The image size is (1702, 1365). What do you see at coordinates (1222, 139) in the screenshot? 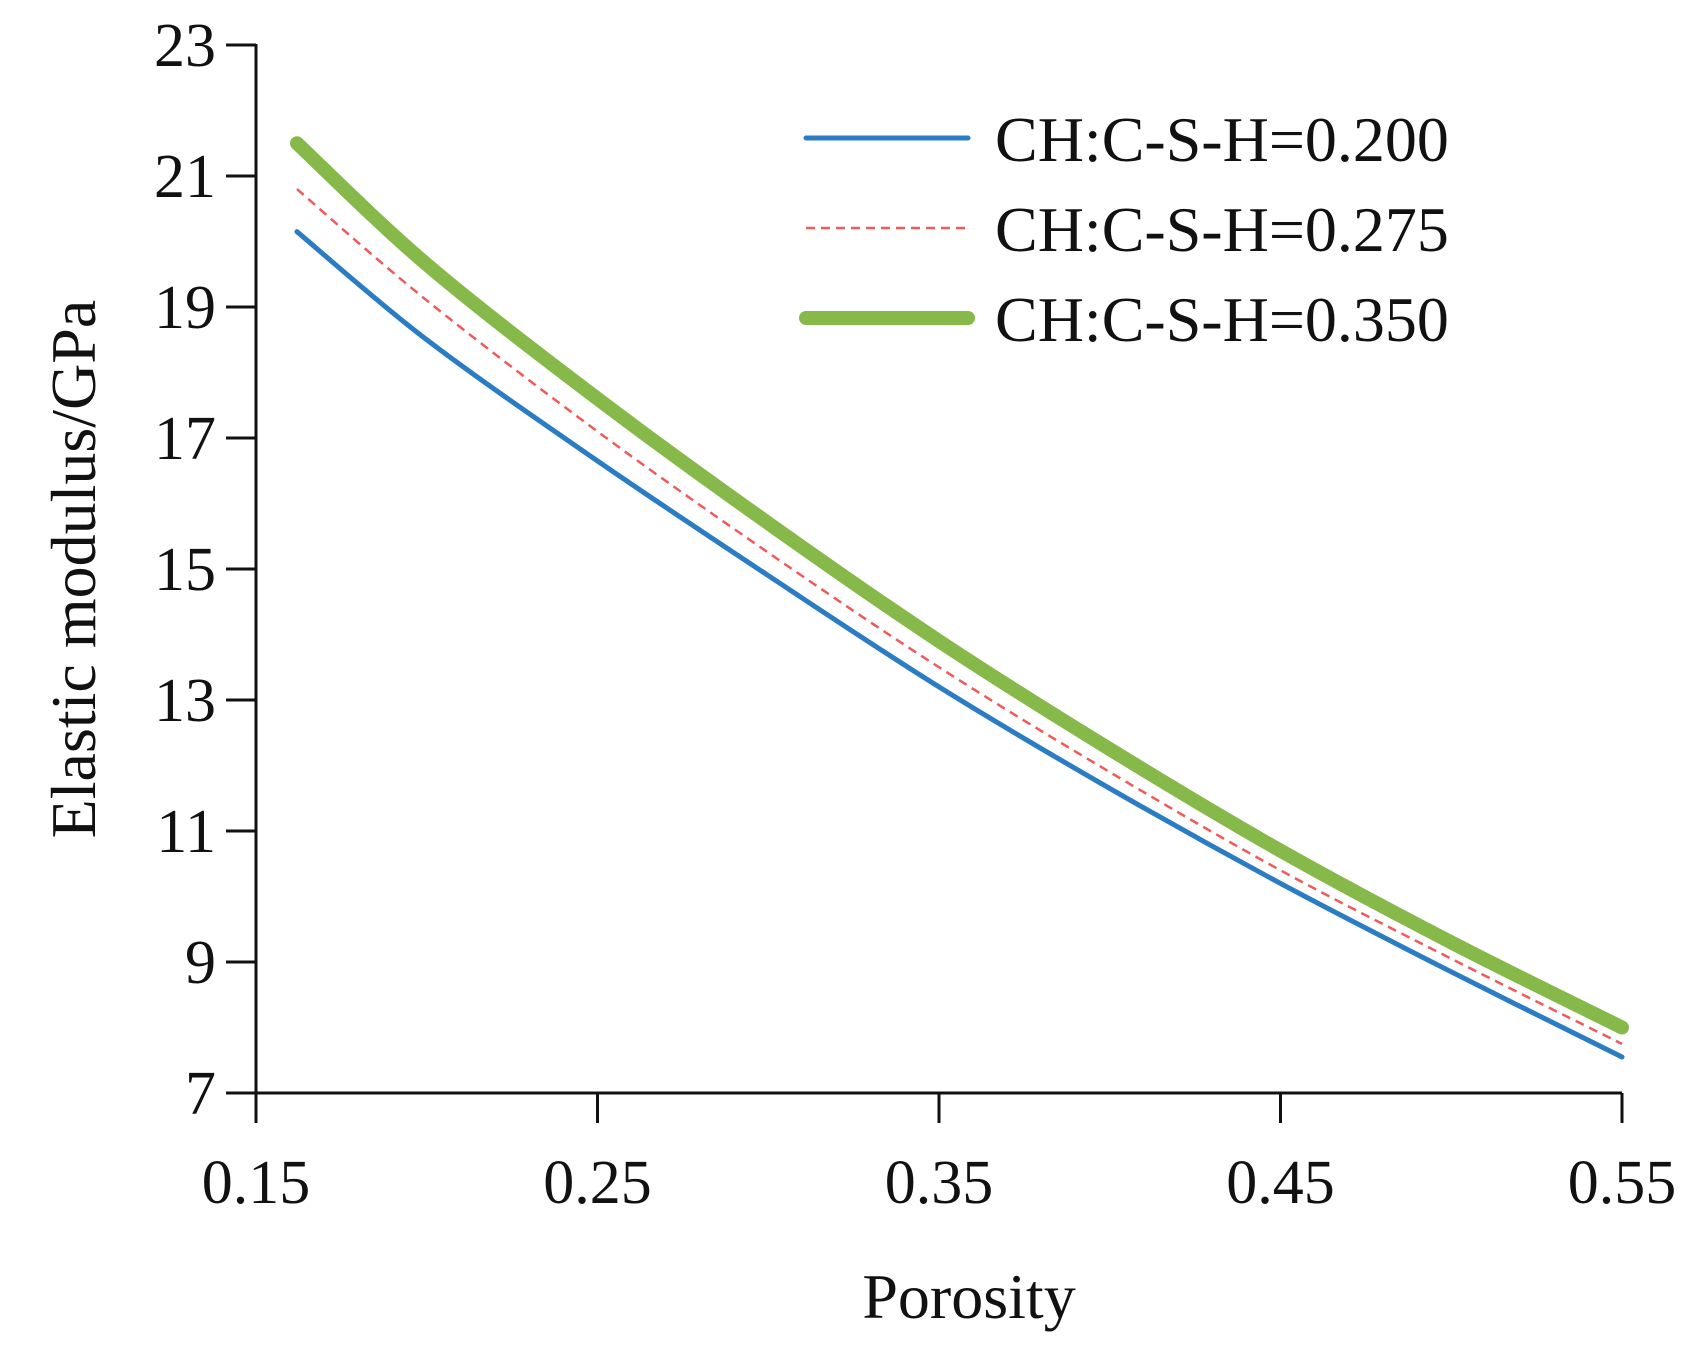
I see `legend-label-1: CH:C-S-H=0.200` at bounding box center [1222, 139].